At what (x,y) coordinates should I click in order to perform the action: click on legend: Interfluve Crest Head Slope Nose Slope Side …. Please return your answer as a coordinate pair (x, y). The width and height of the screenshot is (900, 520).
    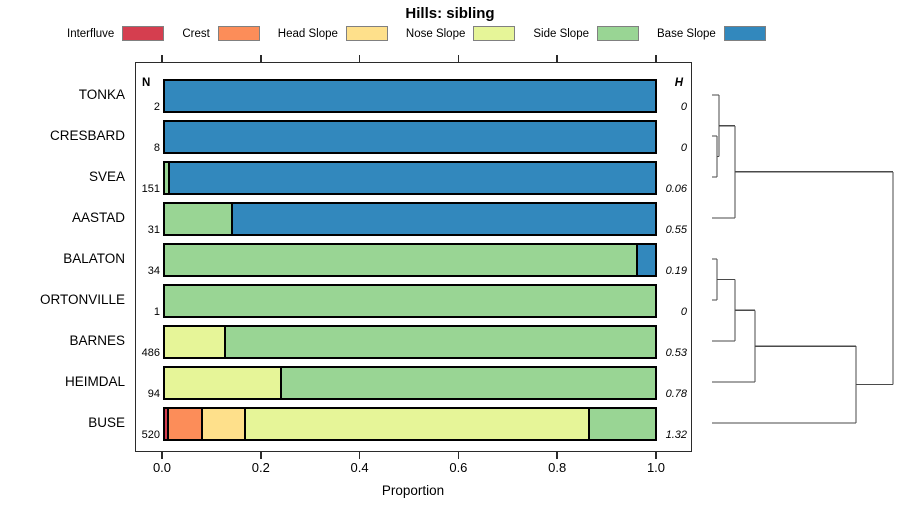
    Looking at the image, I should click on (416, 33).